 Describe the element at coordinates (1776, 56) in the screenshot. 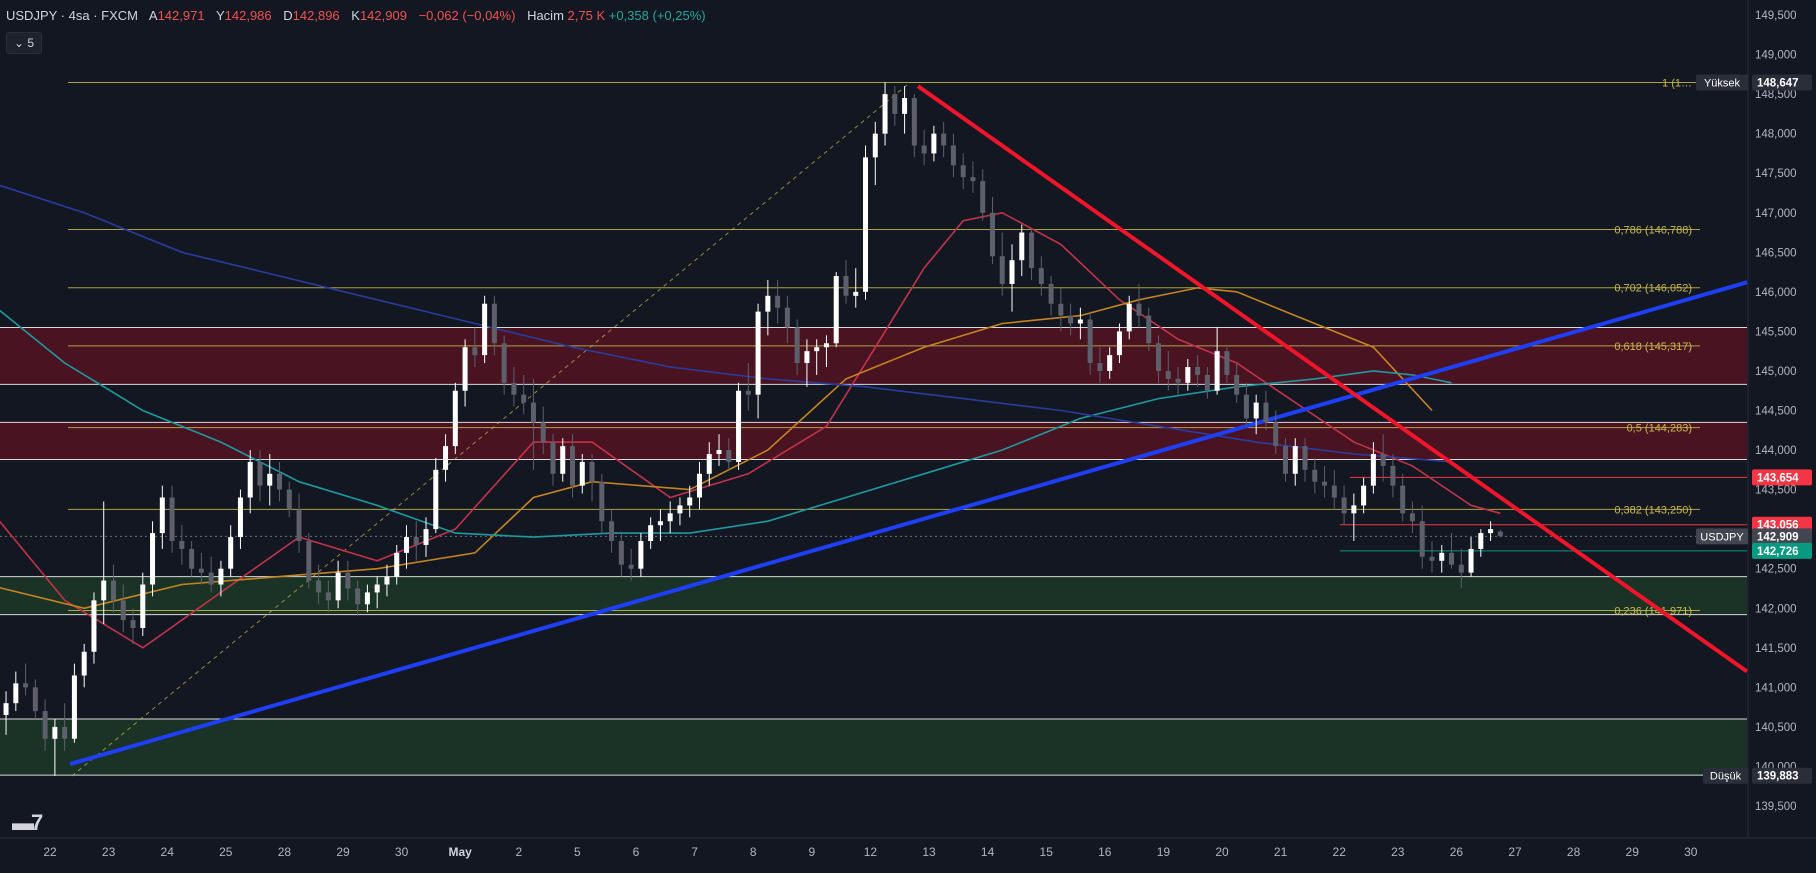

I see `price-tick-label: 149,000` at that location.